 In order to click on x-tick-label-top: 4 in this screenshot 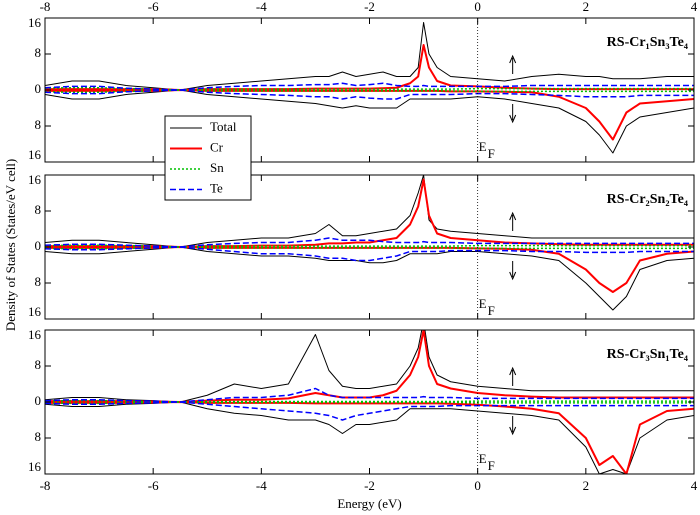, I will do `click(694, 7)`.